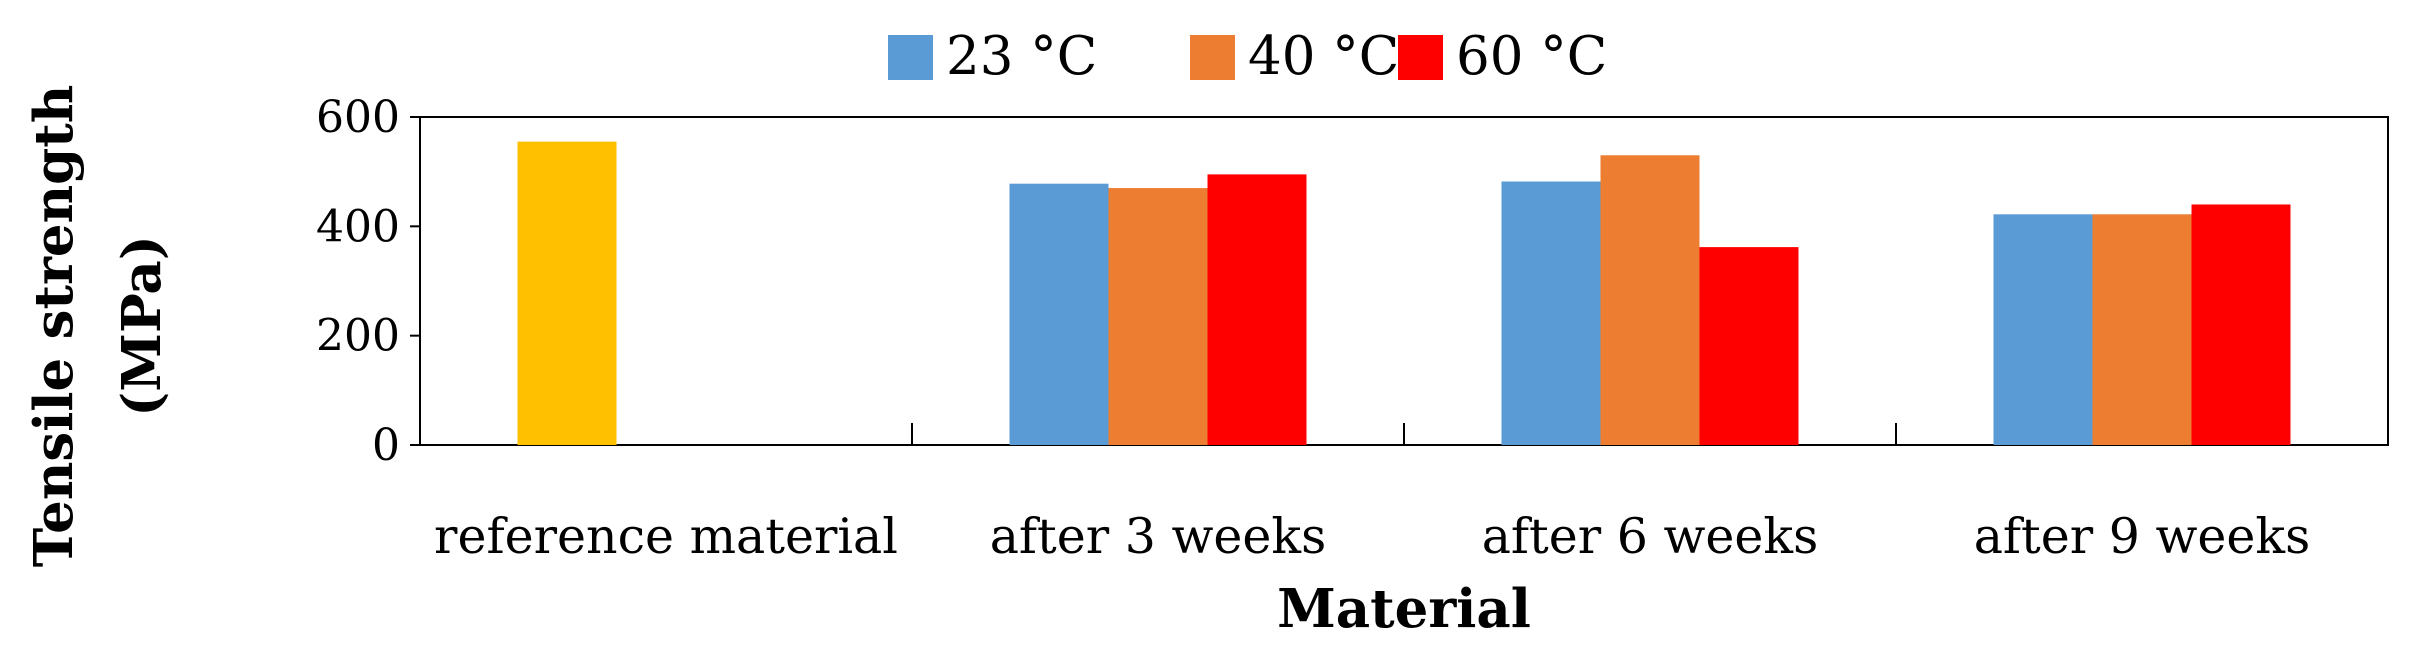  Describe the element at coordinates (1650, 536) in the screenshot. I see `x-tick-label-after-6-weeks: after 6 weeks` at that location.